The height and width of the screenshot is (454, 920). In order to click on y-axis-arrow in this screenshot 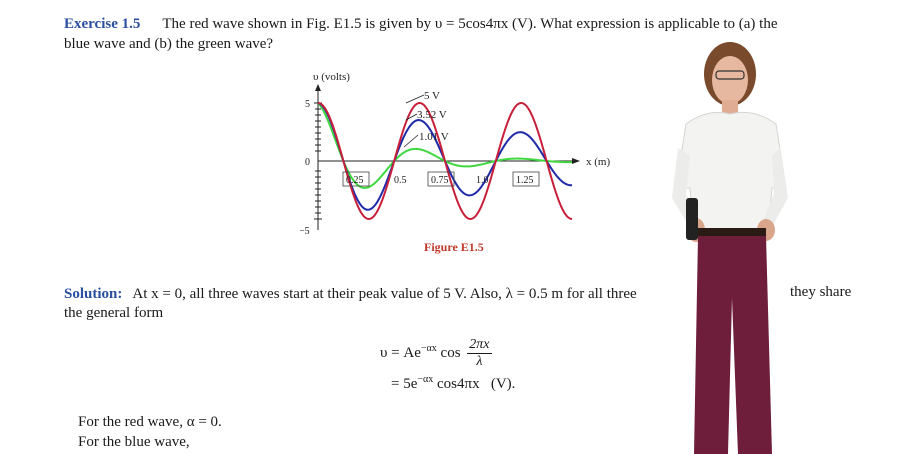, I will do `click(318, 87)`.